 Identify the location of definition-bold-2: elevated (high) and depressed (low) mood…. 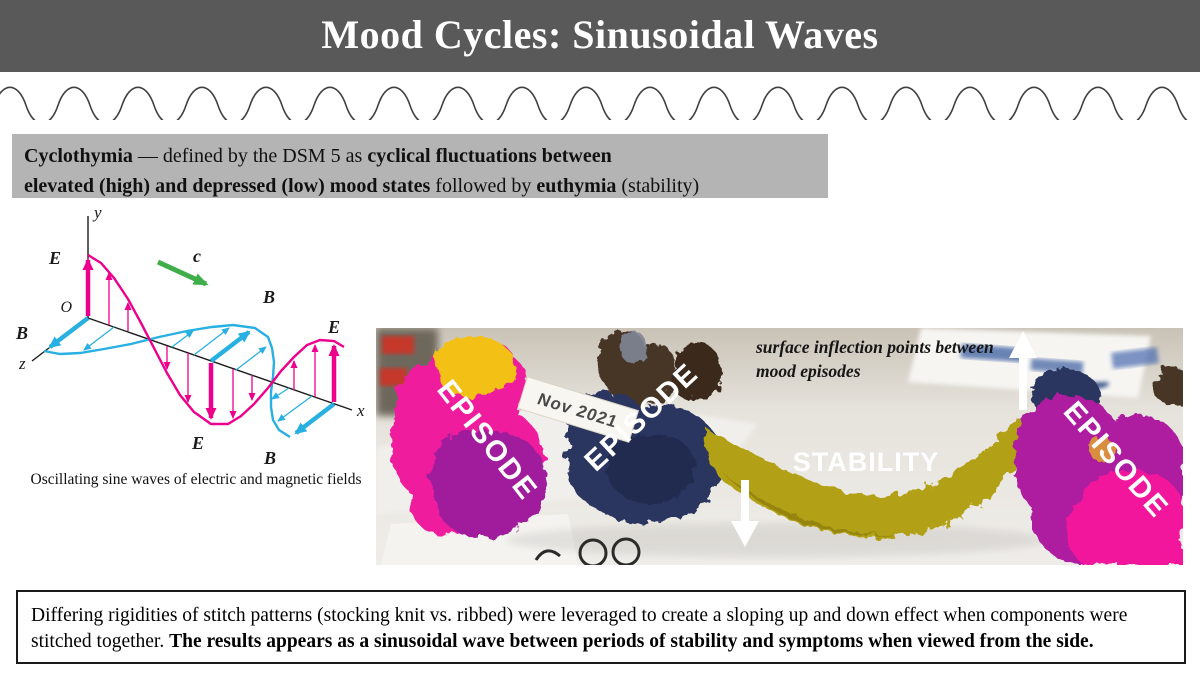
(227, 186).